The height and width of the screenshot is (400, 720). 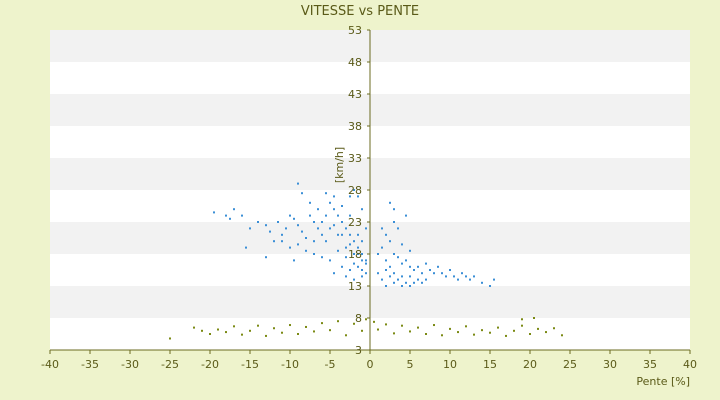 I want to click on y-tick-label: 18, so click(x=355, y=254).